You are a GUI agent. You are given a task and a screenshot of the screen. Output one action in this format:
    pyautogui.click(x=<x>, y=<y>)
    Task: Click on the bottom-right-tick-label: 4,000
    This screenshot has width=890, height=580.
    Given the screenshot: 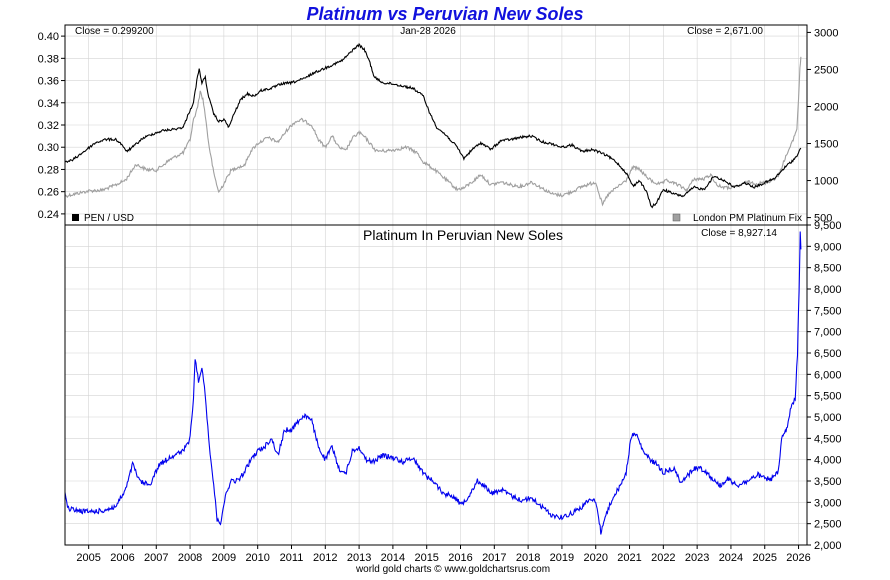 What is the action you would take?
    pyautogui.click(x=828, y=461)
    